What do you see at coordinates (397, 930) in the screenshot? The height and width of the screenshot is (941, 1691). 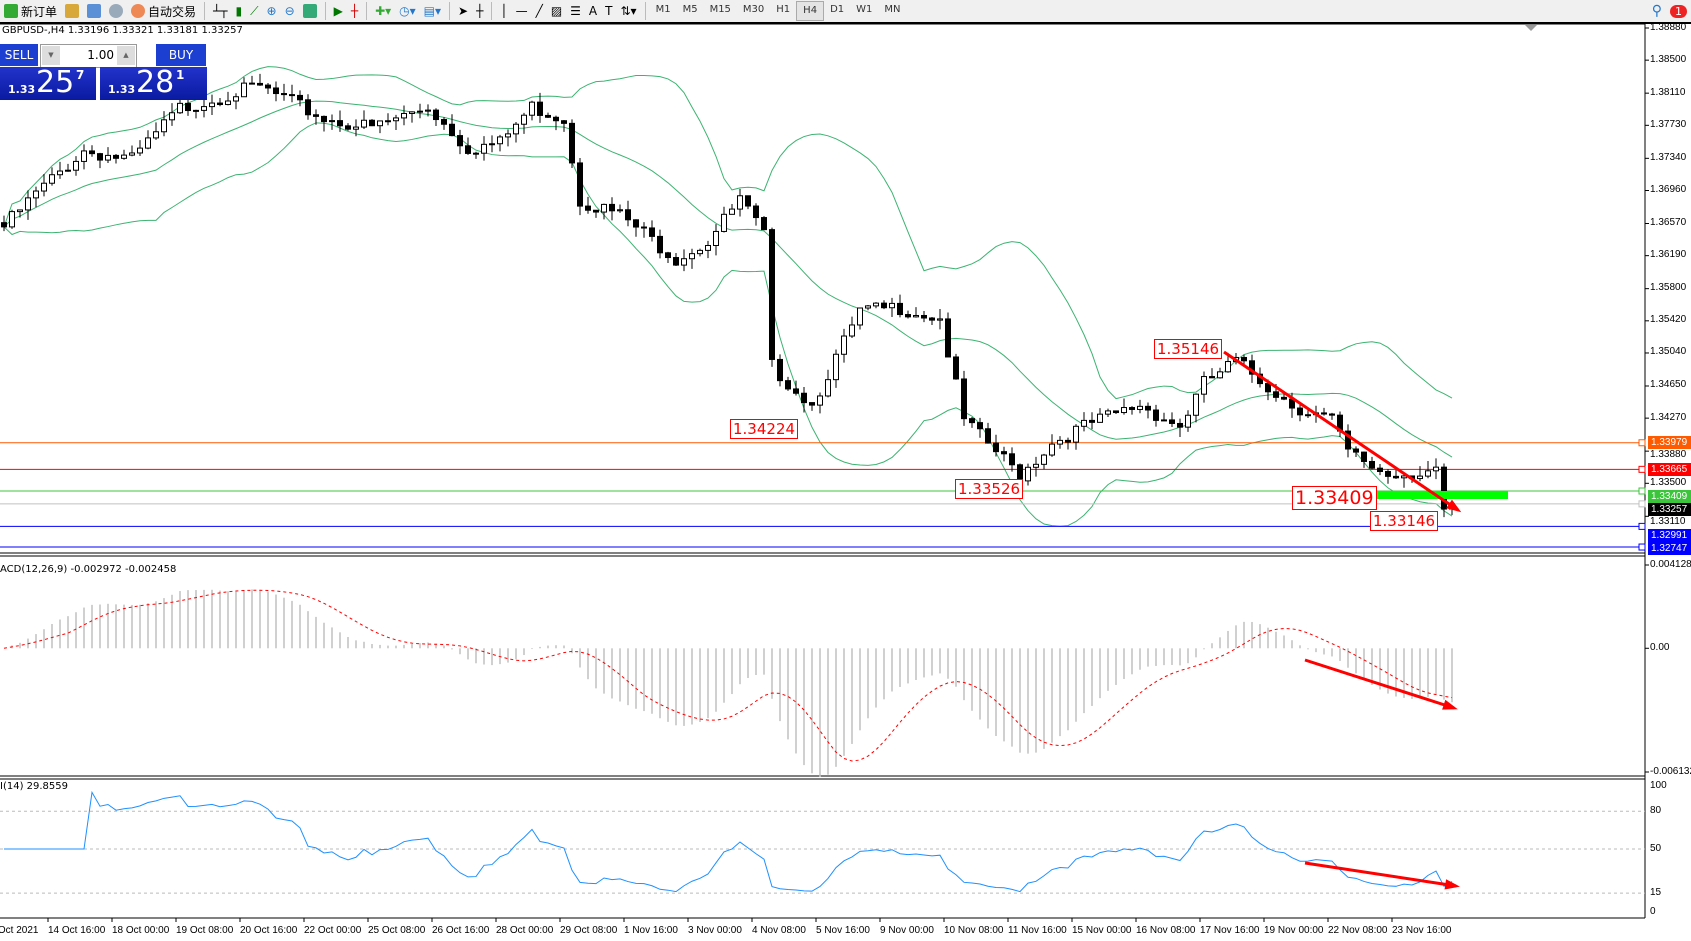 I see `time-axis-label: 25 Oct 08:00` at bounding box center [397, 930].